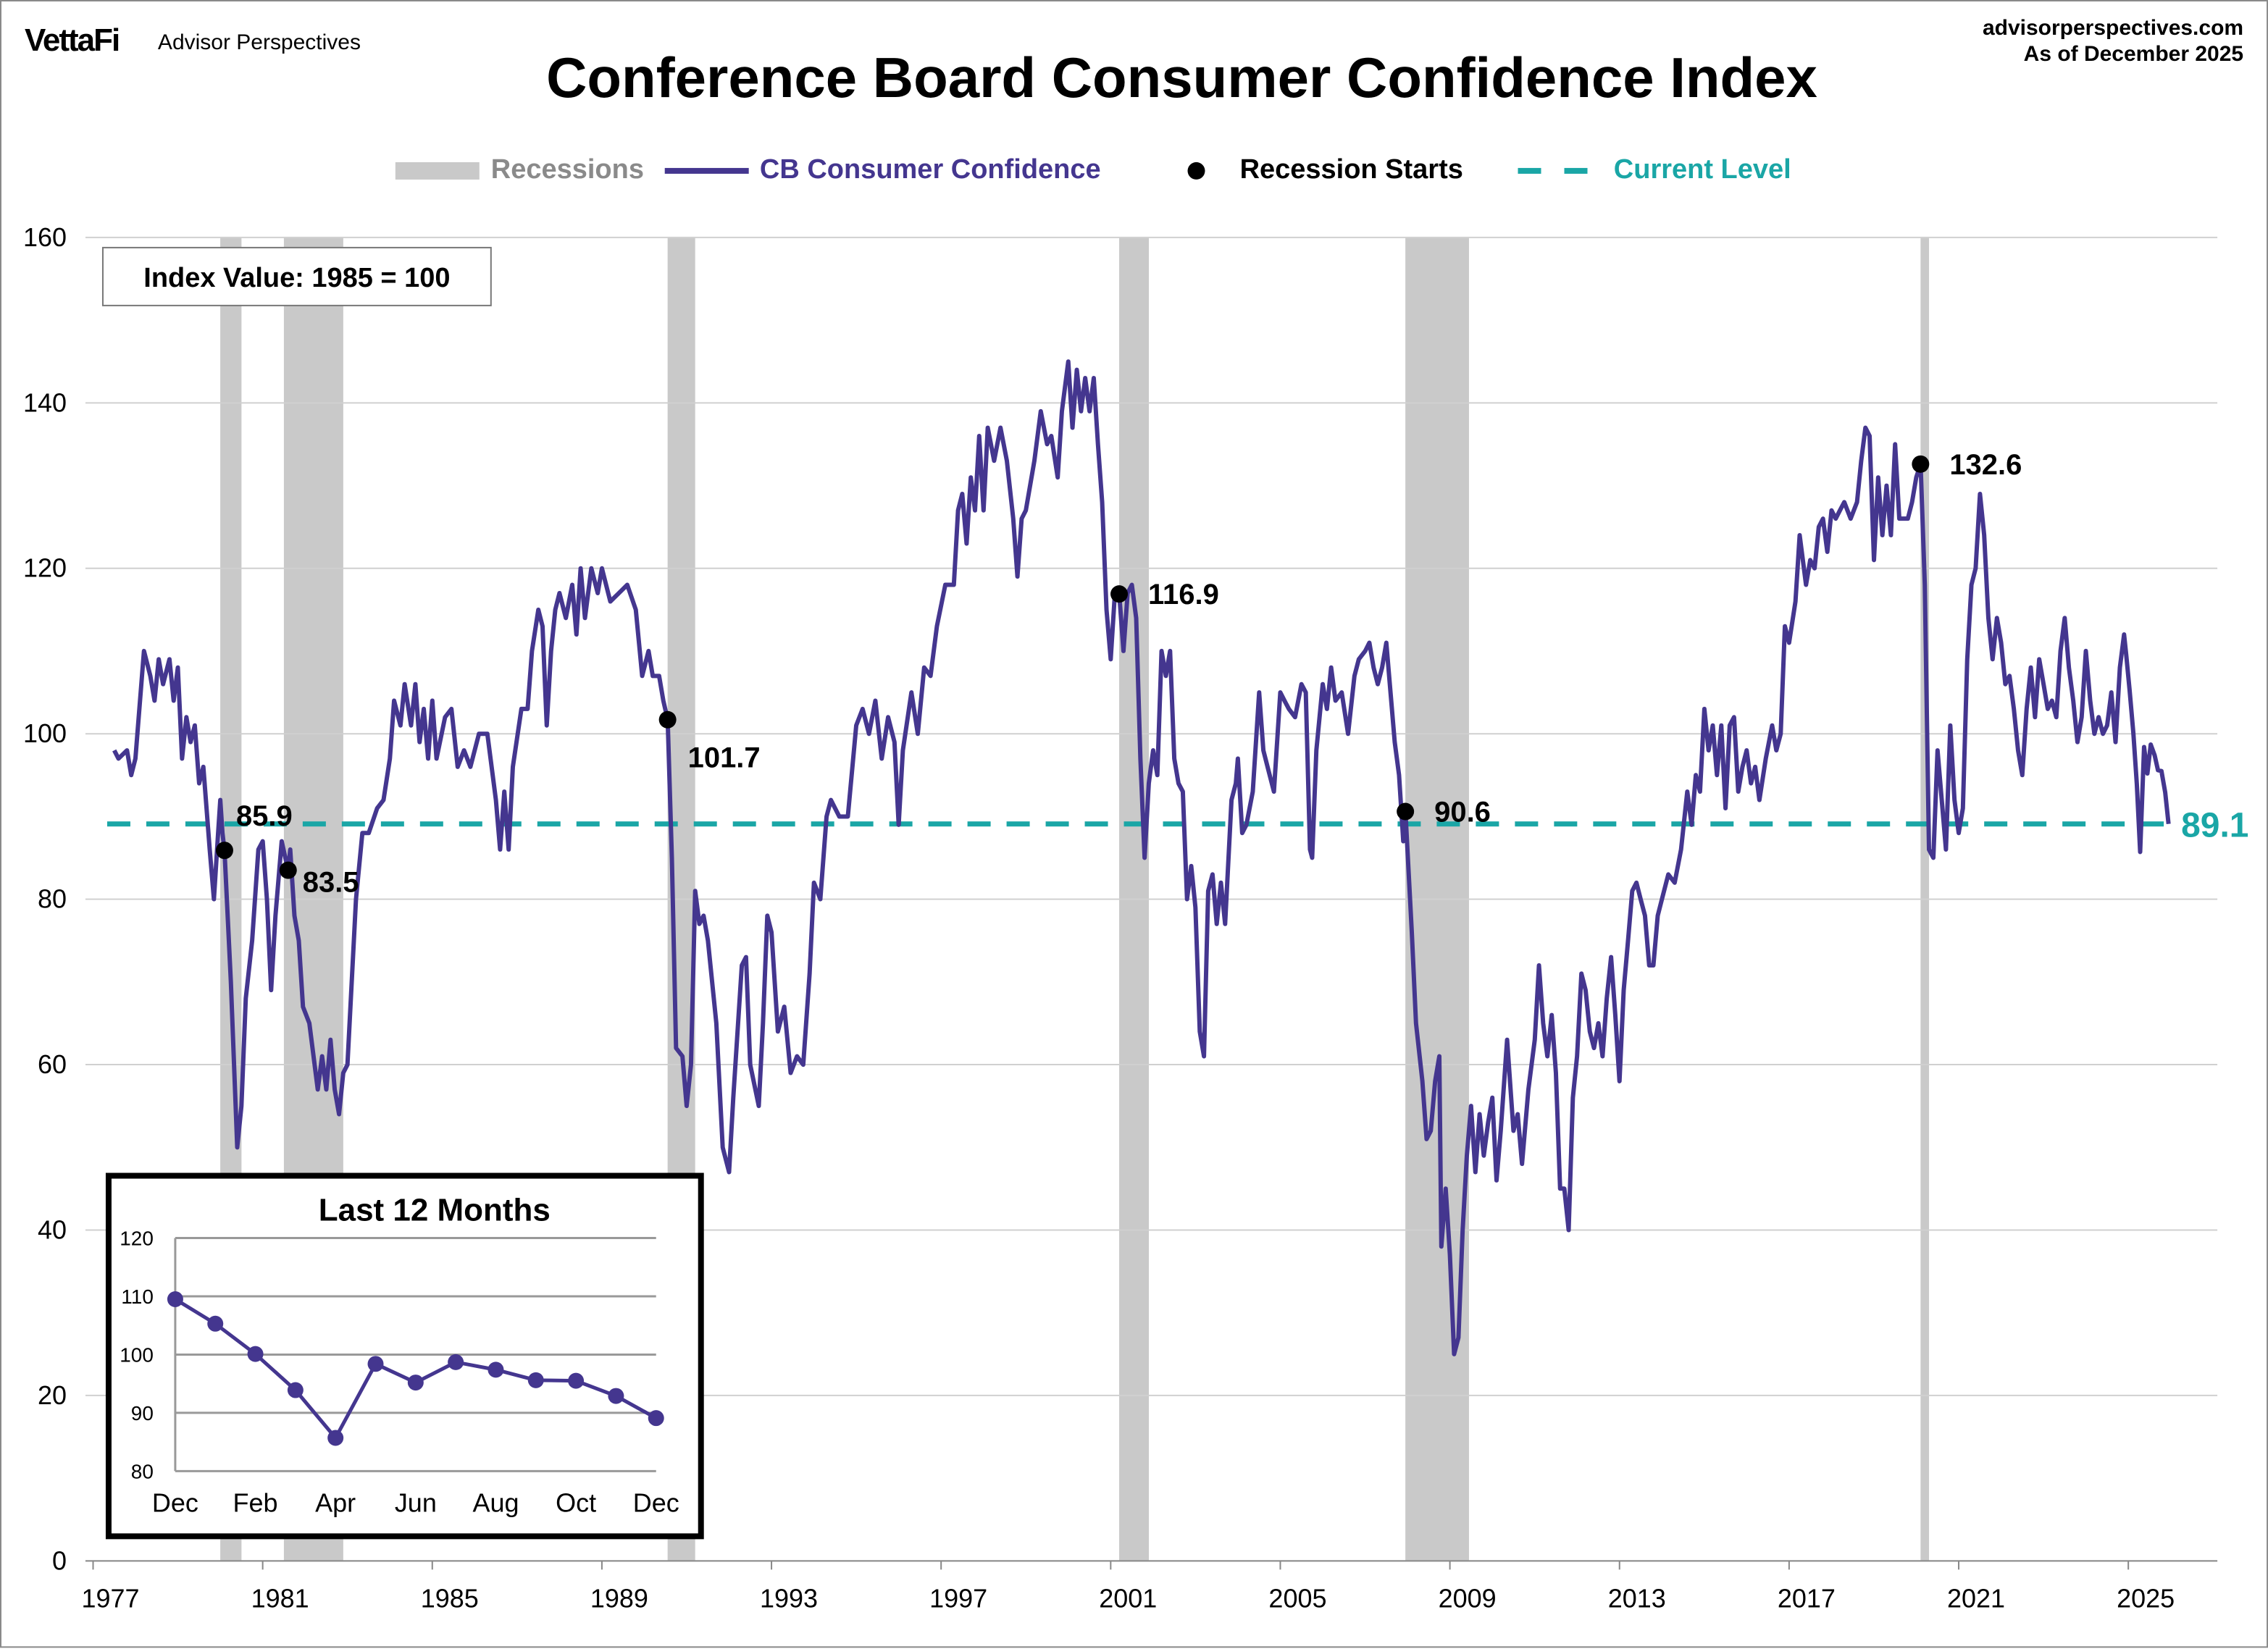  I want to click on x-tick-label: 2013, so click(1637, 1598).